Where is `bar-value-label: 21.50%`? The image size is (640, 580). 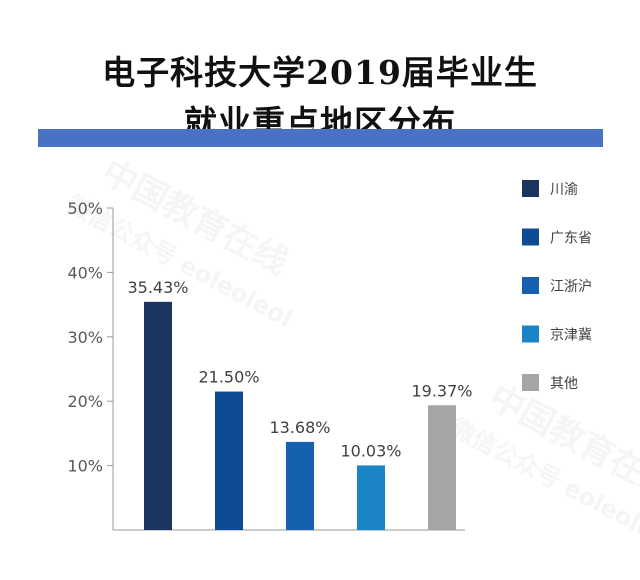 bar-value-label: 21.50% is located at coordinates (228, 377).